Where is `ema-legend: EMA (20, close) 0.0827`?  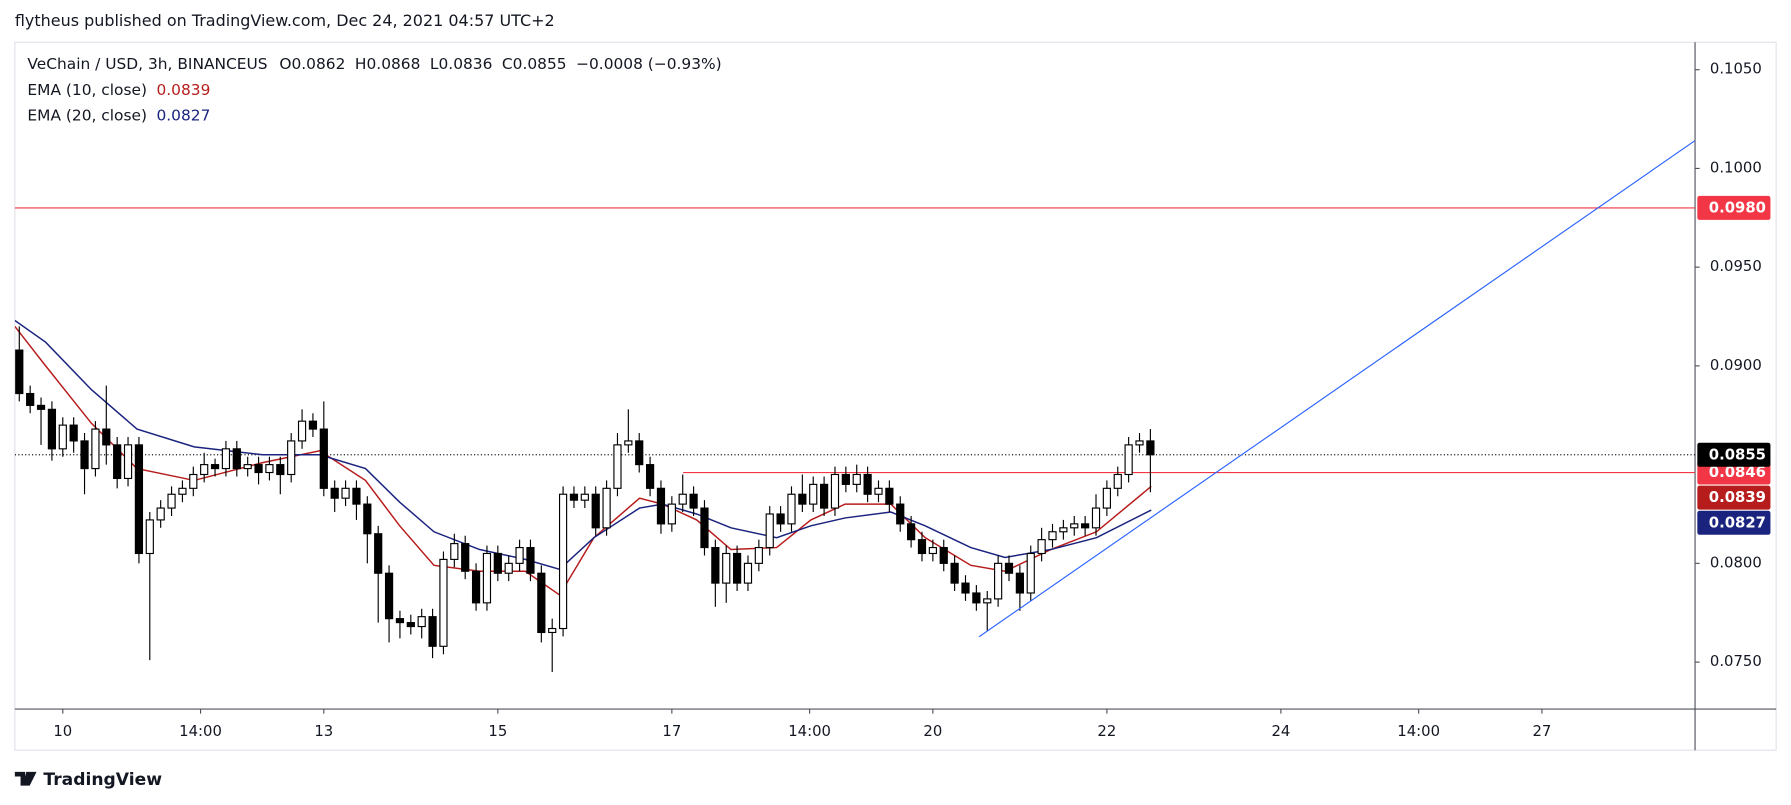
ema-legend: EMA (20, close) 0.0827 is located at coordinates (118, 115).